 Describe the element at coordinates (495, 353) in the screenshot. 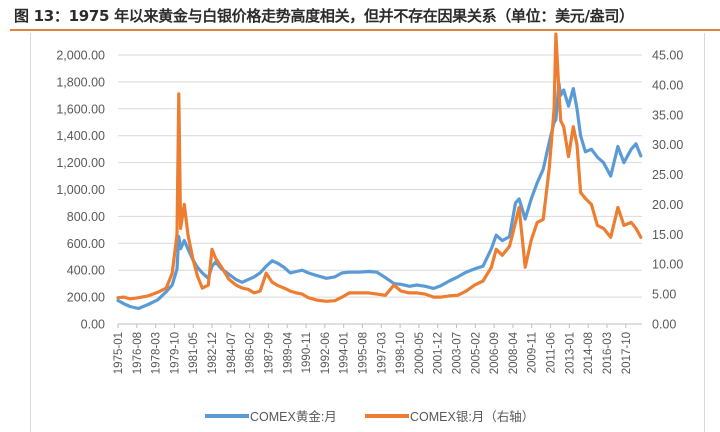

I see `x-tick-label: 2006-09` at that location.